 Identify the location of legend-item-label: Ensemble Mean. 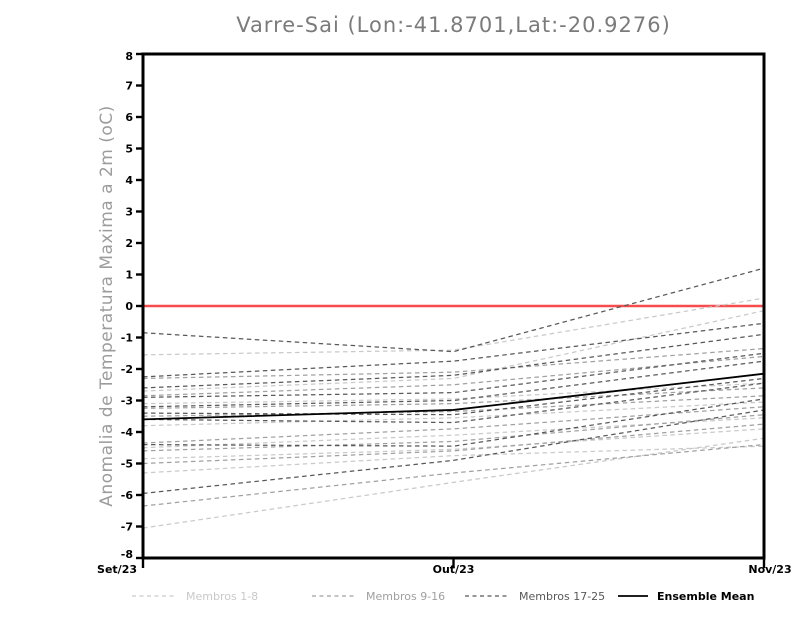
(705, 596).